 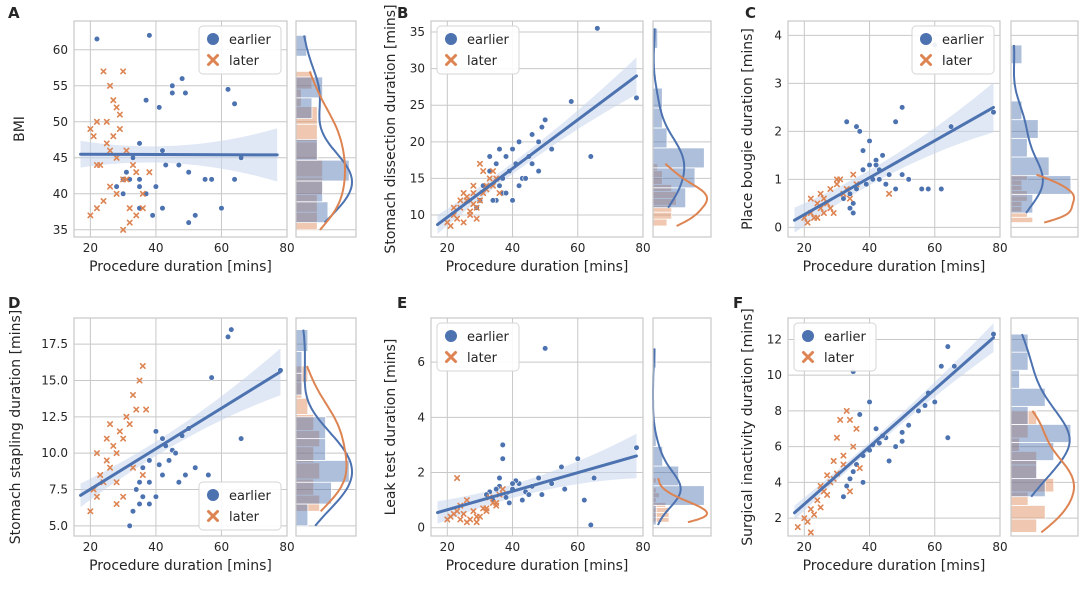 What do you see at coordinates (774, 375) in the screenshot?
I see `y-tick-label: 10` at bounding box center [774, 375].